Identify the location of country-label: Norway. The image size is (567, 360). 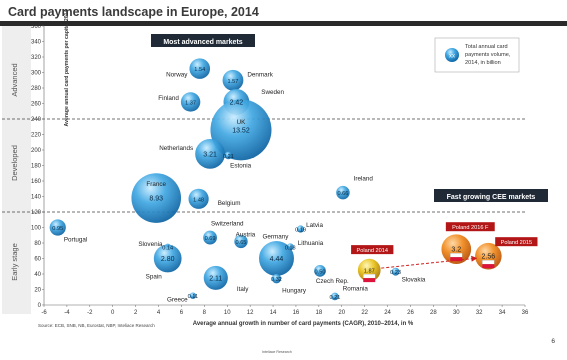
(177, 75).